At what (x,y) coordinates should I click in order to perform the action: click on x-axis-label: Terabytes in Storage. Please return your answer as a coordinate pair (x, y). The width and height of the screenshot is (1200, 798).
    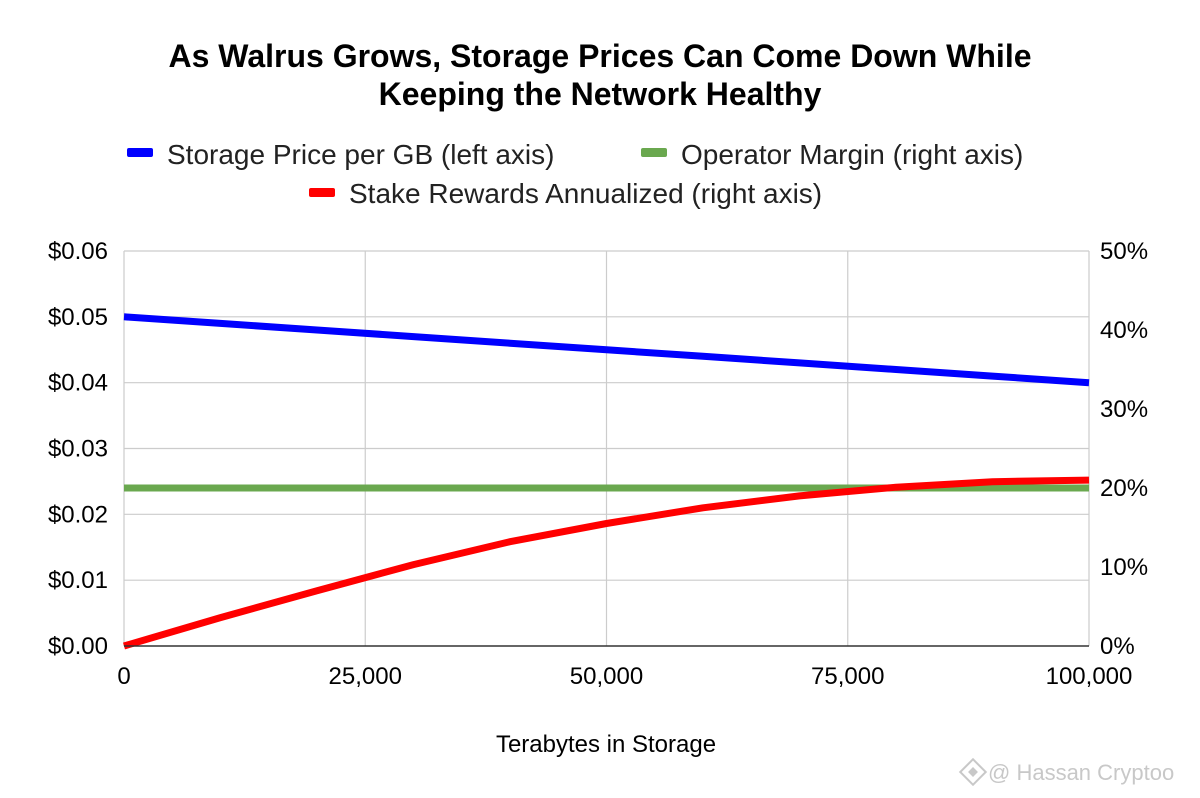
    Looking at the image, I should click on (606, 744).